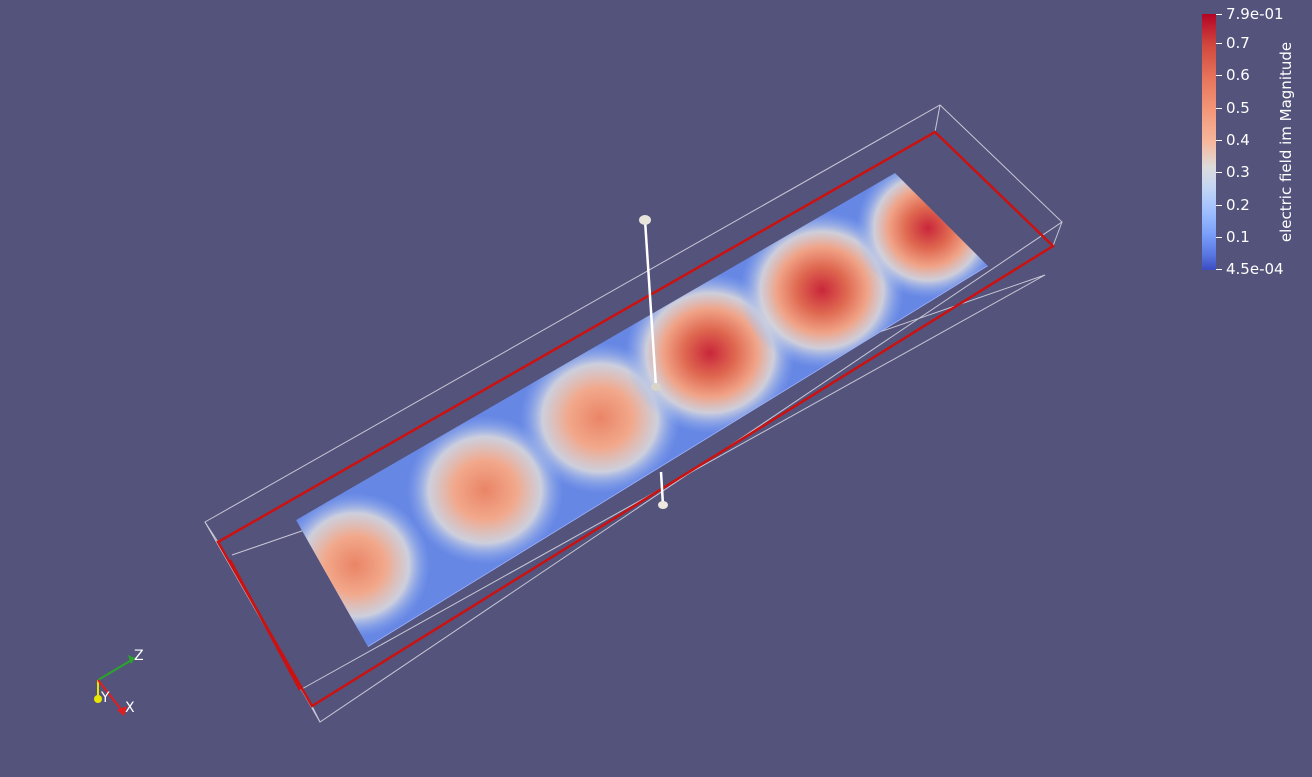  I want to click on colorbar-tick-label: 0.6, so click(1238, 75).